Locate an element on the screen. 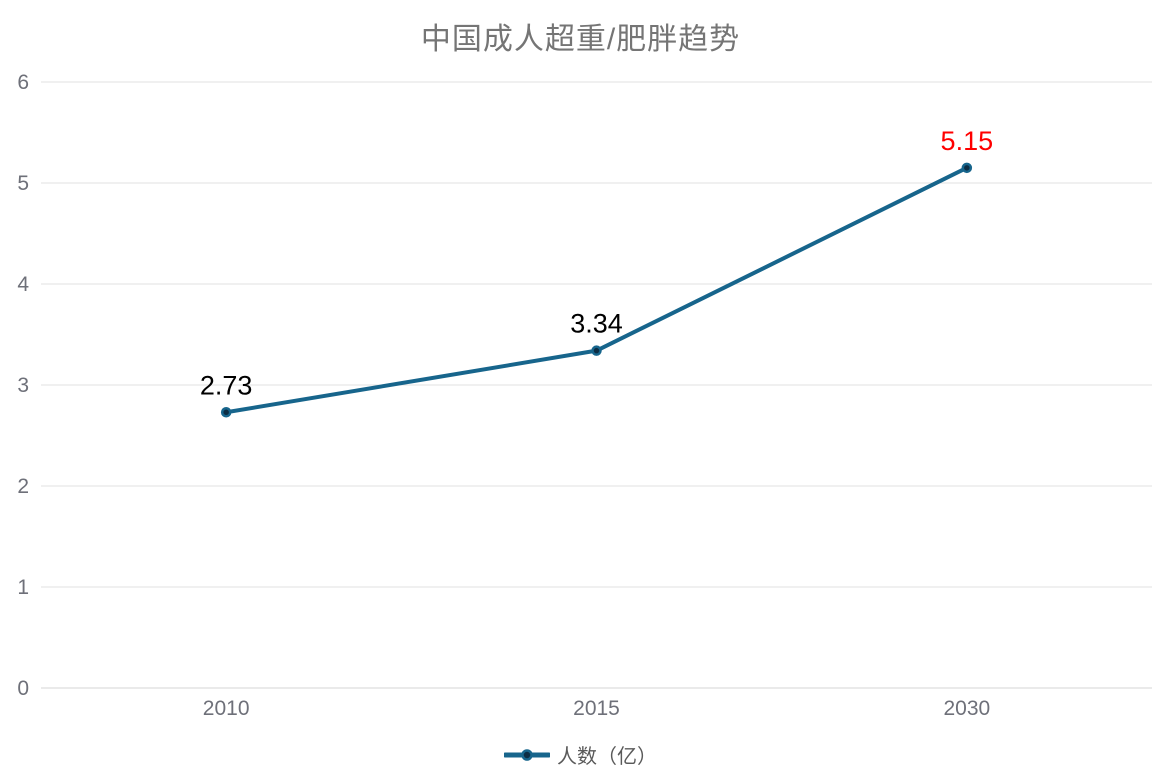 The width and height of the screenshot is (1161, 772). y-tick-label: 4 is located at coordinates (23, 284).